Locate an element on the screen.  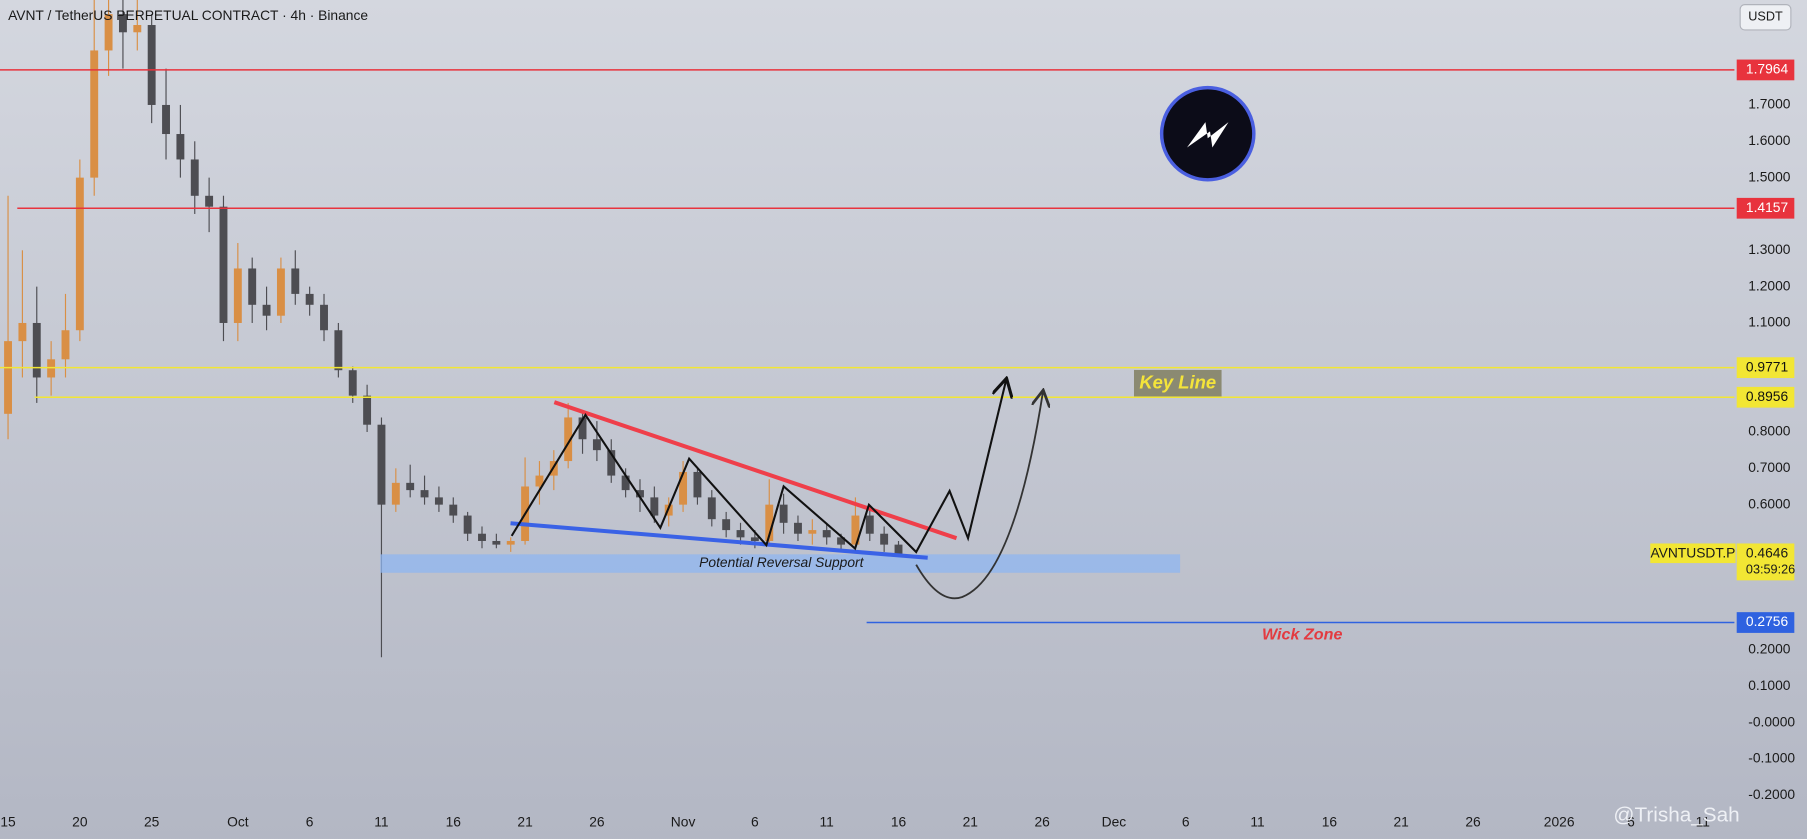
y-tick-label: 1.2000 is located at coordinates (1769, 285).